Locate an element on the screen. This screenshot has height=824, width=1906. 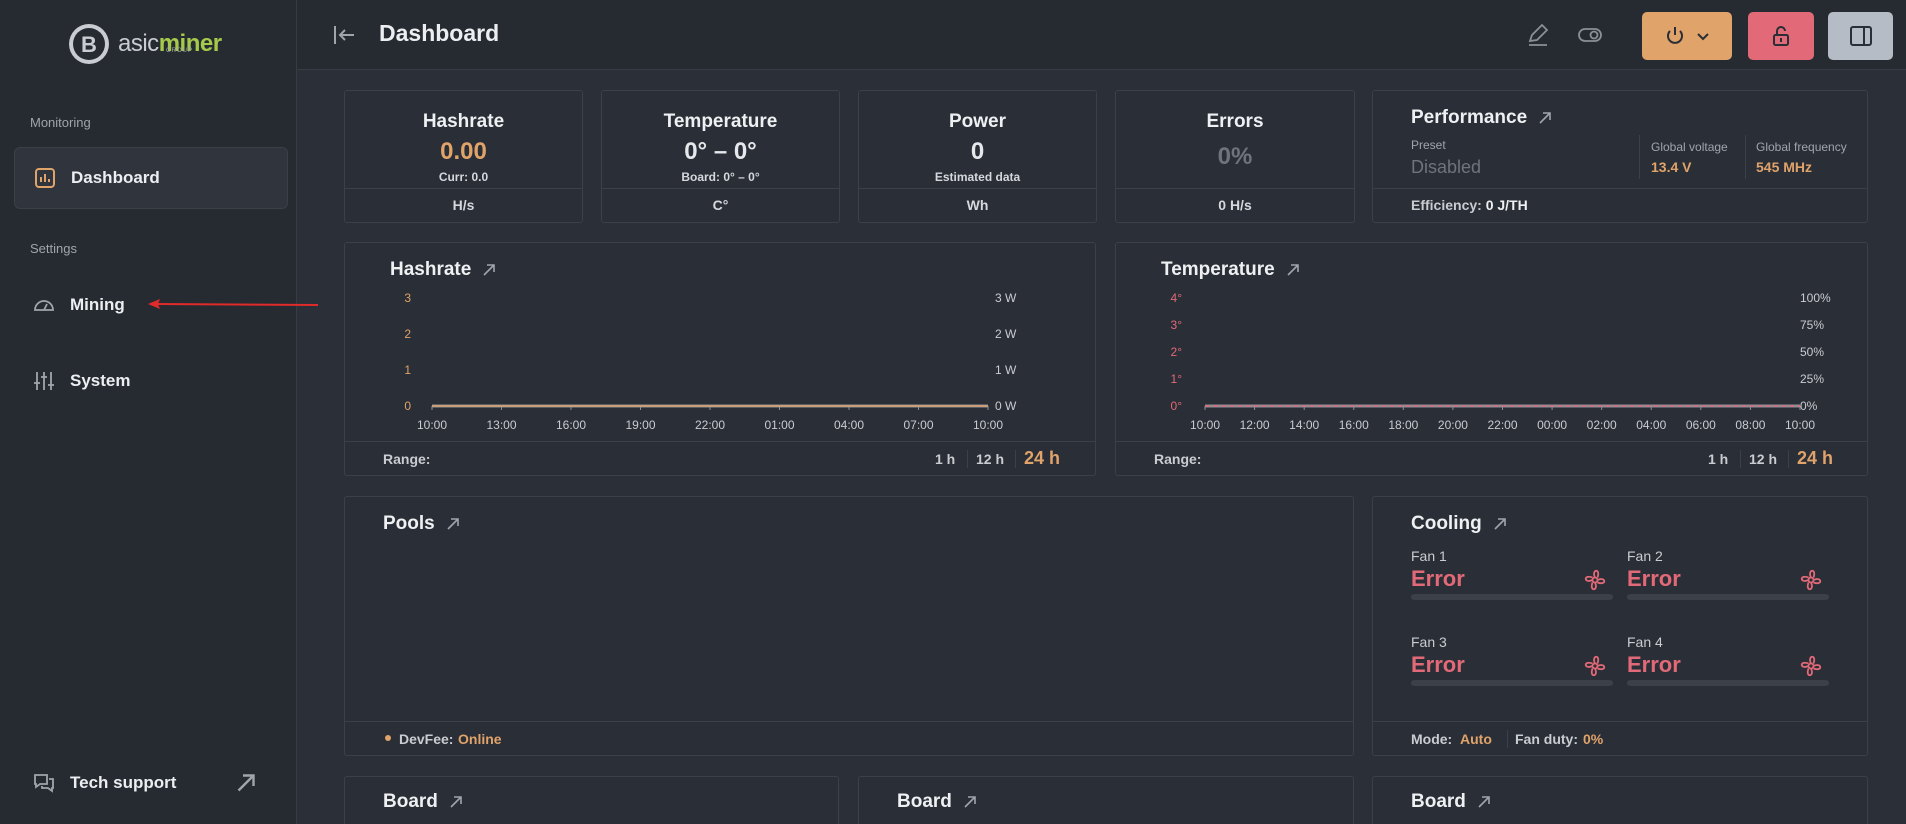
errors-stat-card: Errors 0% 0 H/s is located at coordinates (1235, 156).